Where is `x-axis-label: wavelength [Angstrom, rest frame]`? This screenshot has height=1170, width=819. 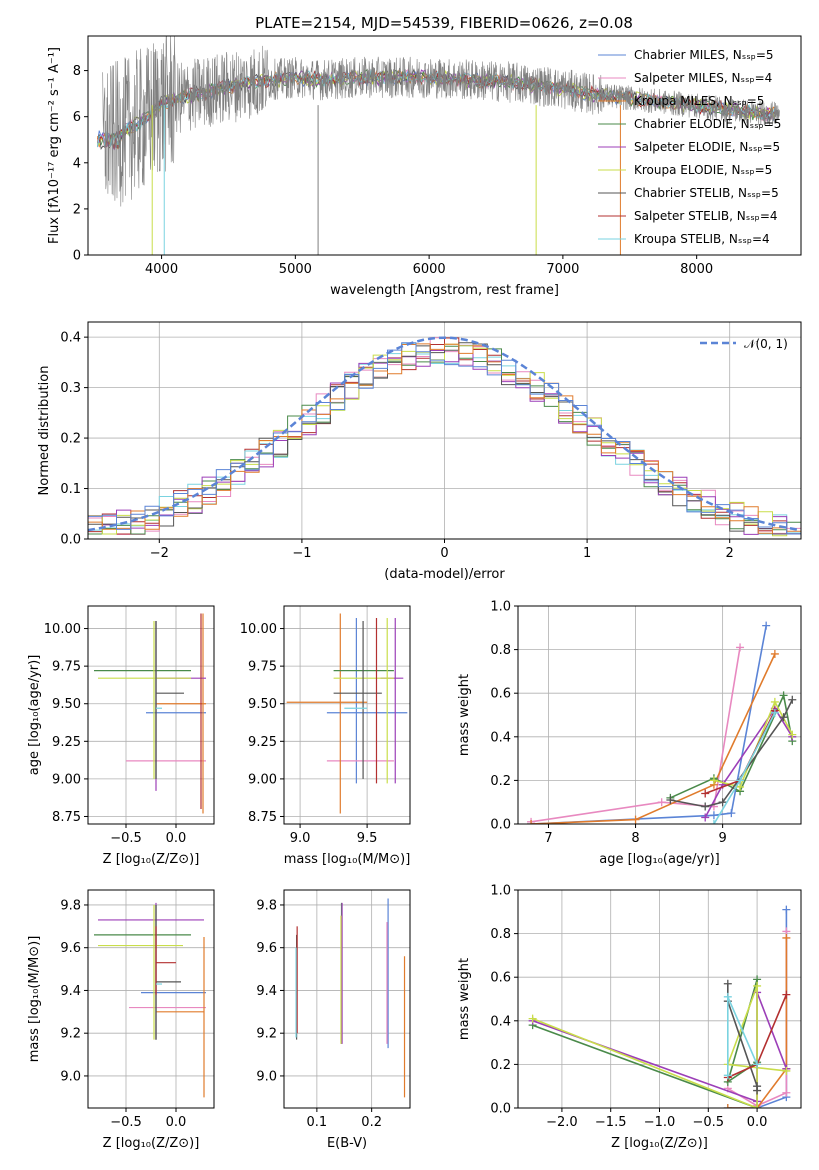
x-axis-label: wavelength [Angstrom, rest frame] is located at coordinates (444, 290).